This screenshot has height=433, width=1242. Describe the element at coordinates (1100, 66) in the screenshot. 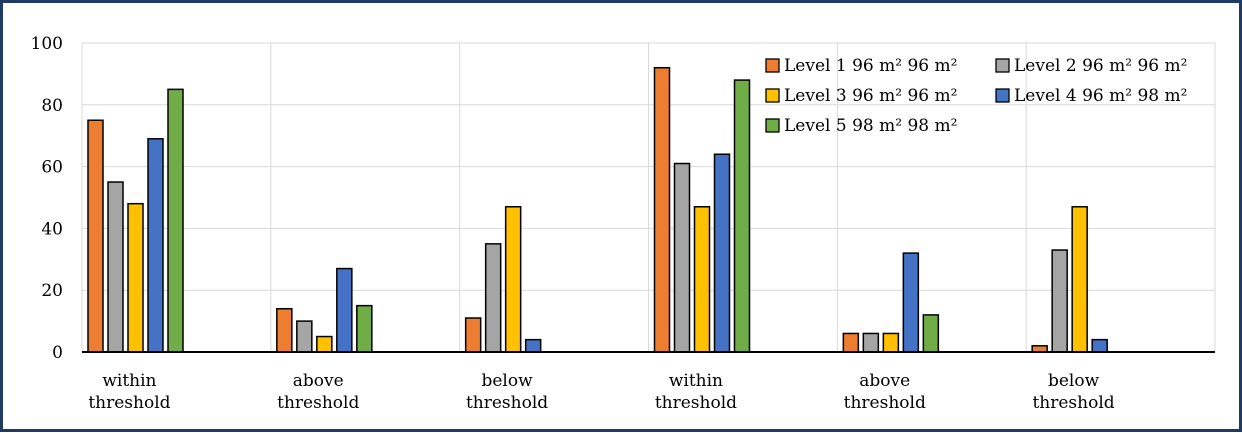

I see `legend-label: Level 2 96 m² 96 m²` at that location.